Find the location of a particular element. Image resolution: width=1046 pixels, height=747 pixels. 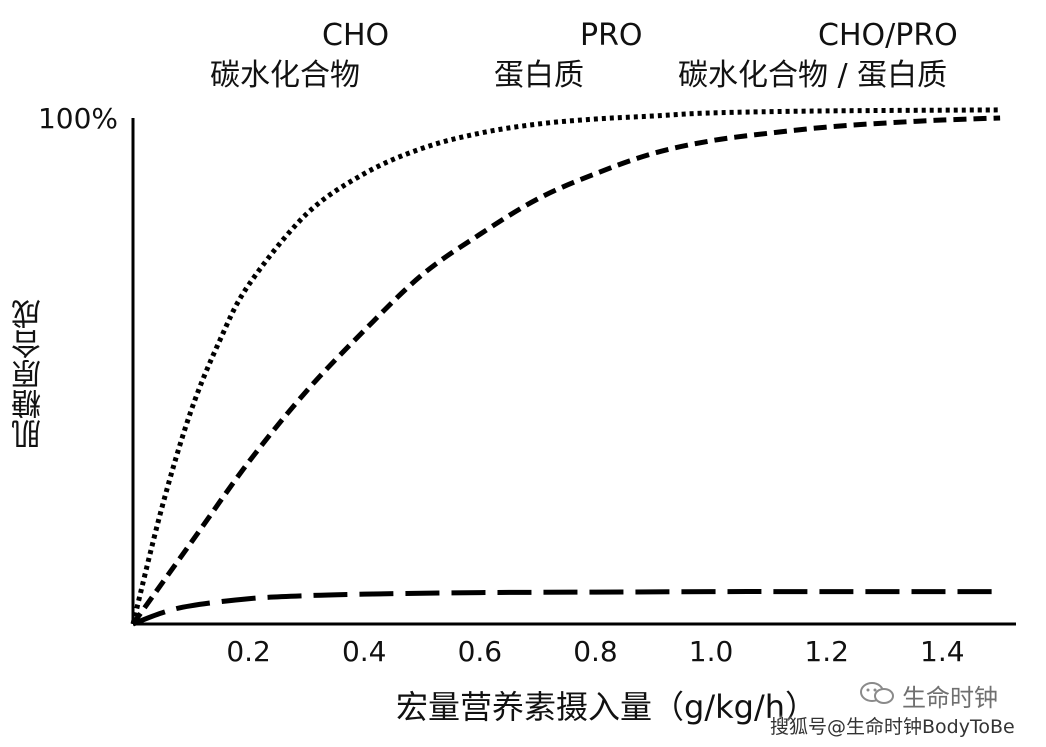

x-tick-label: 1.0 is located at coordinates (711, 651).